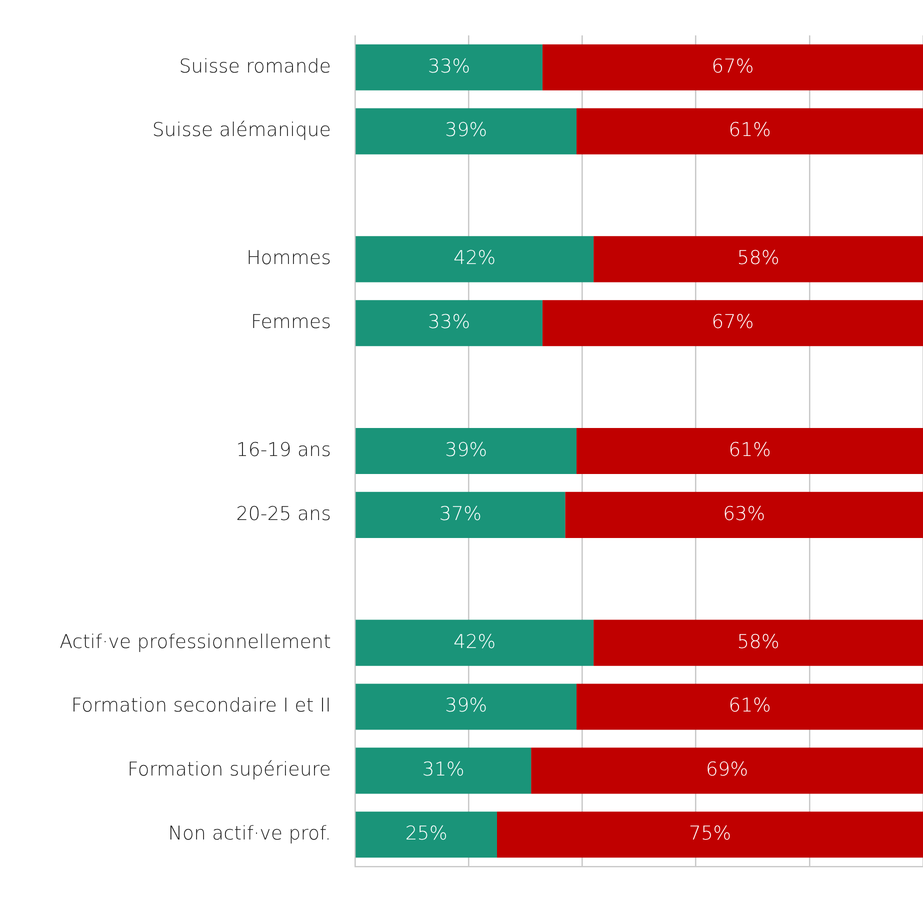 This screenshot has height=902, width=923. I want to click on y-tick-label: 16-19 ans, so click(283, 449).